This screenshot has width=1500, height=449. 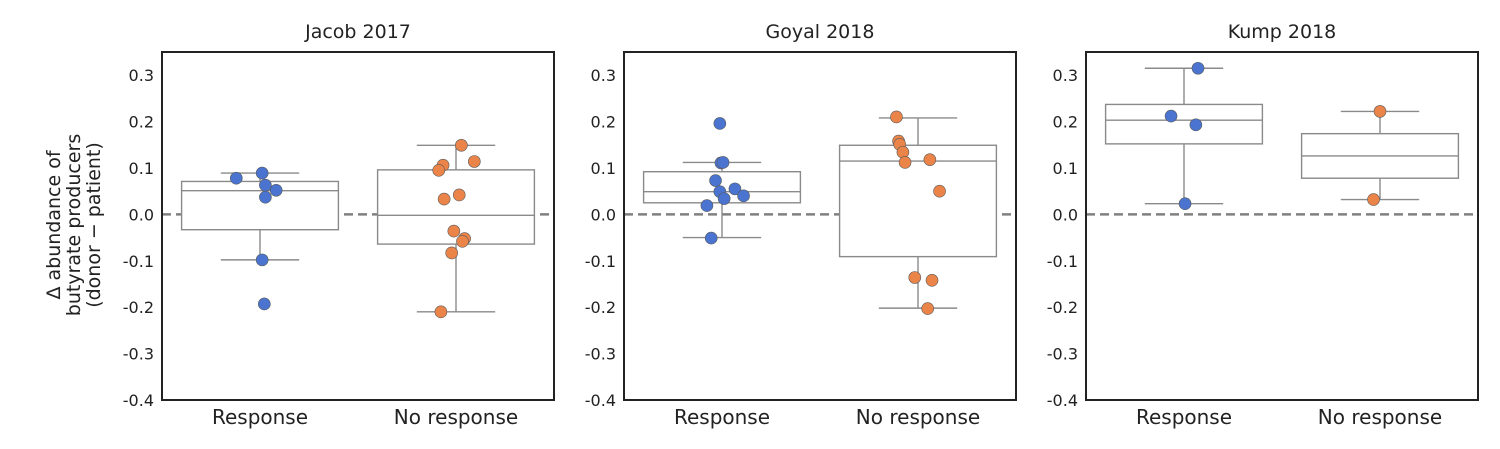 What do you see at coordinates (820, 32) in the screenshot?
I see `panel-title: Goyal 2018` at bounding box center [820, 32].